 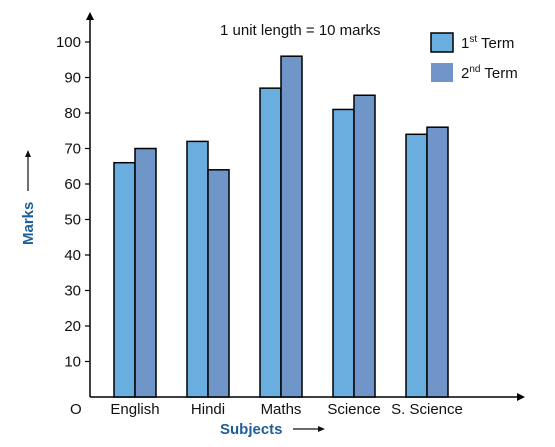 What do you see at coordinates (72, 149) in the screenshot?
I see `y-tick-label: 70` at bounding box center [72, 149].